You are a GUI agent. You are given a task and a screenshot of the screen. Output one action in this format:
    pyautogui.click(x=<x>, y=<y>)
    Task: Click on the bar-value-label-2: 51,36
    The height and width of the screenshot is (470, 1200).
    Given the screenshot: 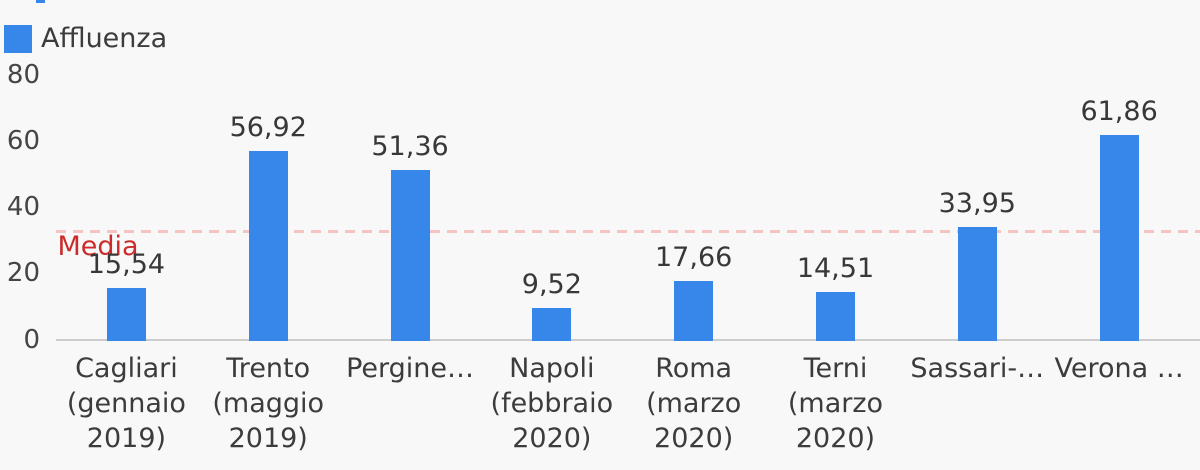 What is the action you would take?
    pyautogui.click(x=410, y=146)
    